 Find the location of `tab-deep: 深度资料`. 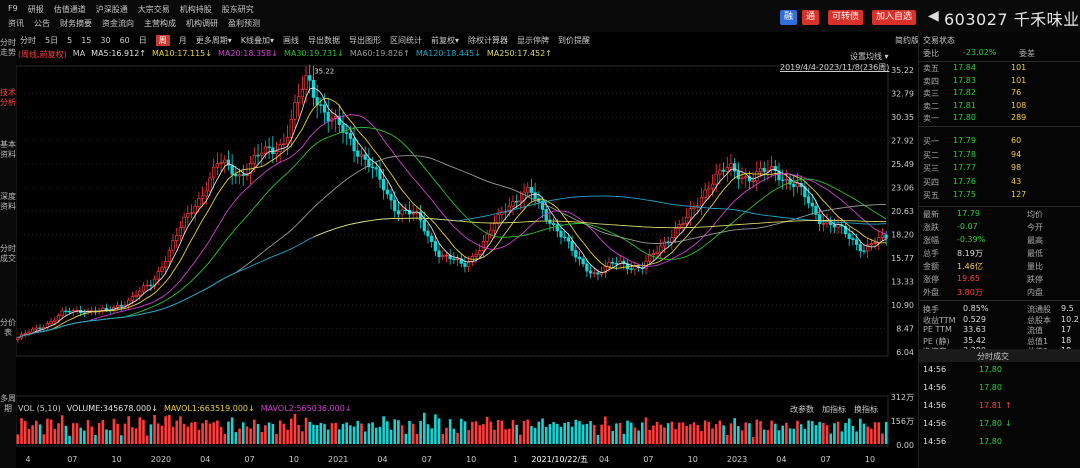

tab-deep: 深度资料 is located at coordinates (8, 201).